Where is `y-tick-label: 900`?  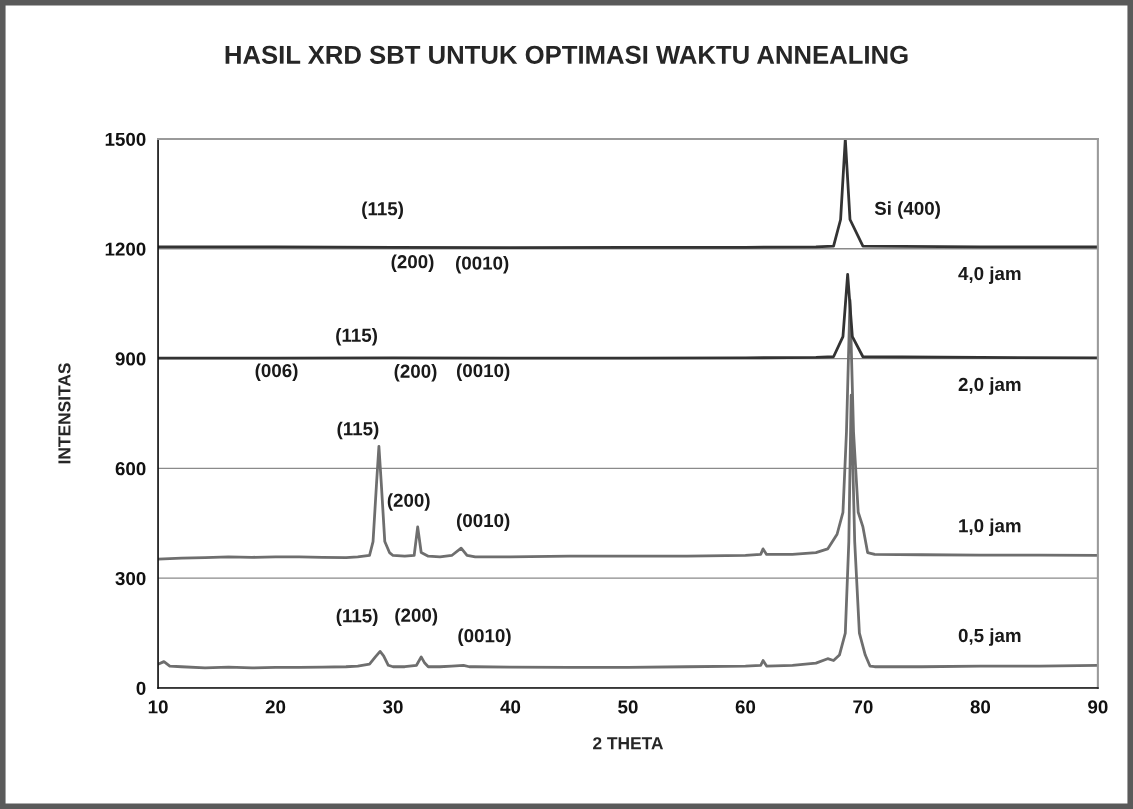
y-tick-label: 900 is located at coordinates (130, 359).